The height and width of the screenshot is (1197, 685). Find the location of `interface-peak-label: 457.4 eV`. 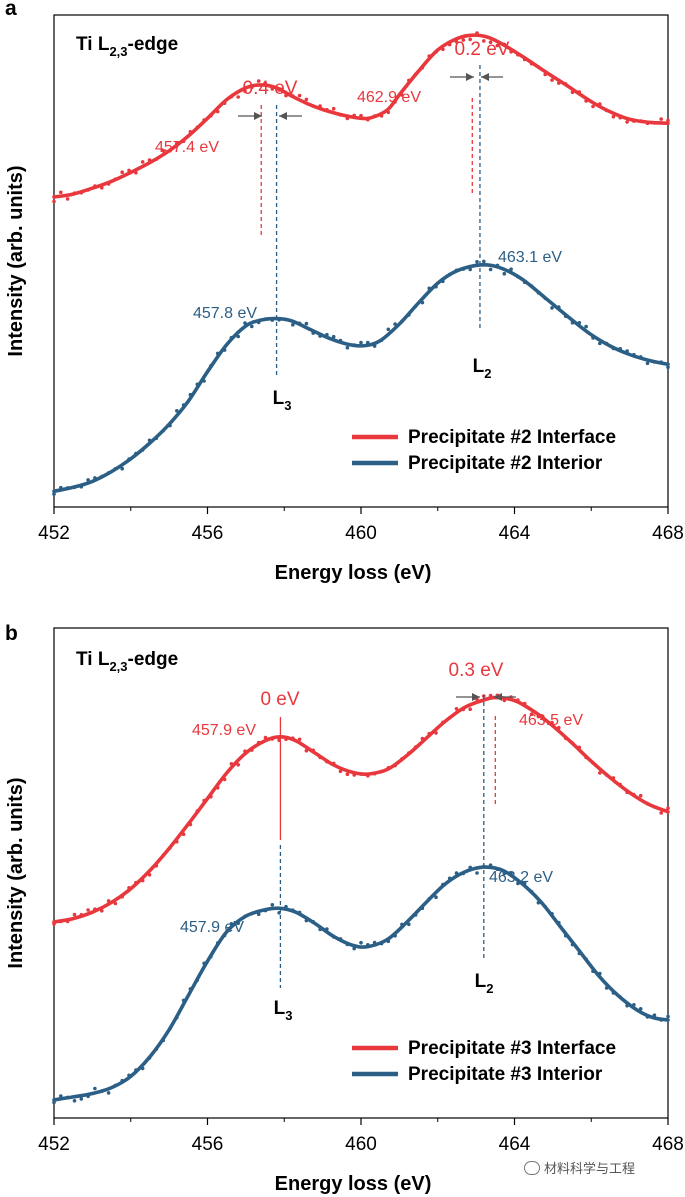

interface-peak-label: 457.4 eV is located at coordinates (187, 147).